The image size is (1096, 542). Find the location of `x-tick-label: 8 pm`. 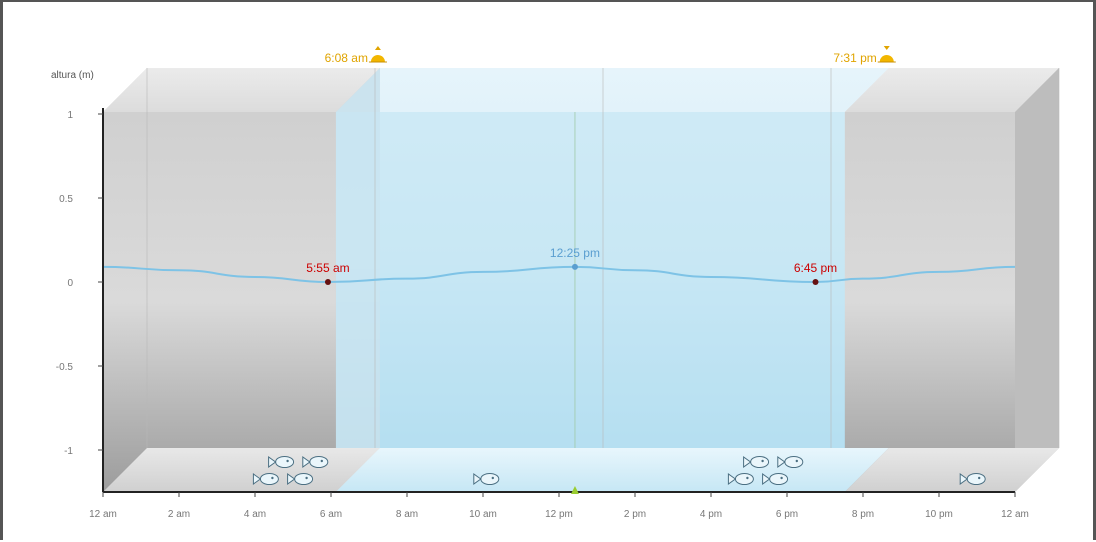

x-tick-label: 8 pm is located at coordinates (863, 514).